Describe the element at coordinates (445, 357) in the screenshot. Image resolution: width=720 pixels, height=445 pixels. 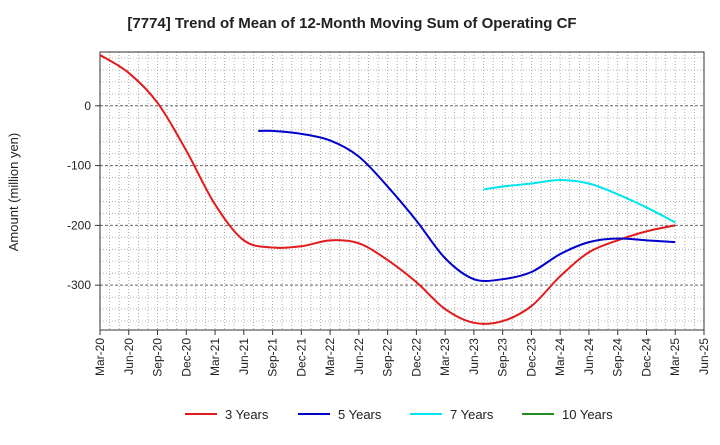
I see `x-tick-label: Mar-23` at that location.